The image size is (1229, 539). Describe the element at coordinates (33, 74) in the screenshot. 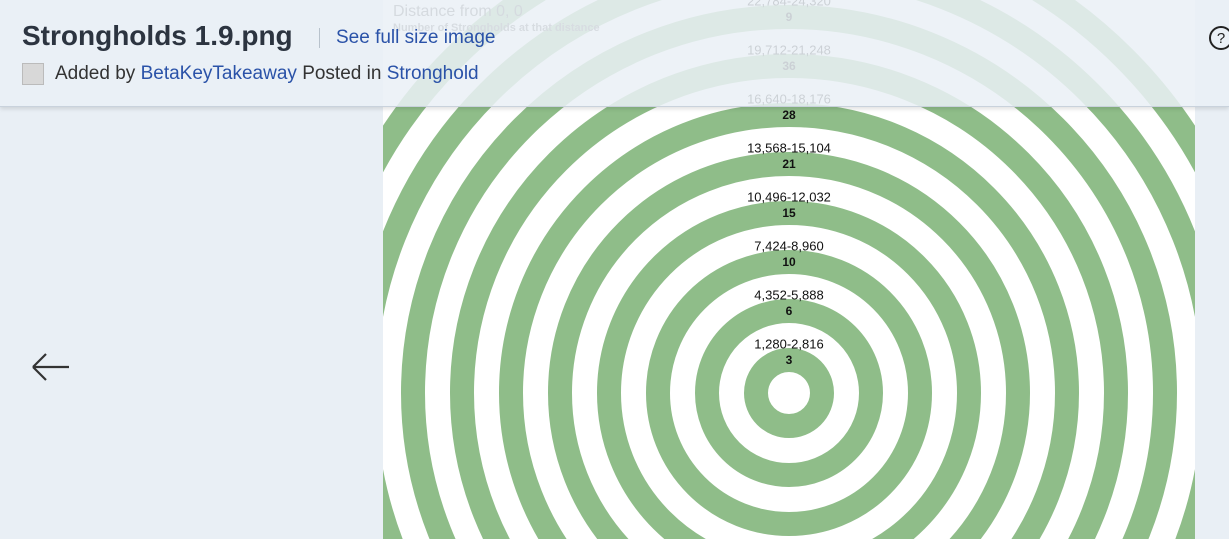

I see `avatar` at that location.